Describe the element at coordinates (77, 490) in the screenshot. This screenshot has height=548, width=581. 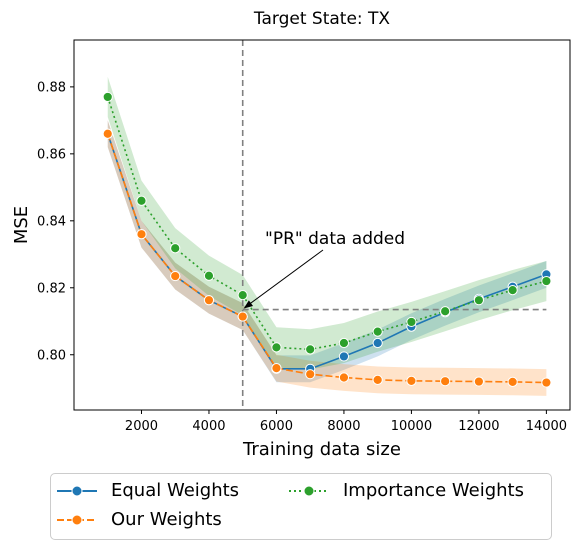
I see `legend-marker-equal-weights` at that location.